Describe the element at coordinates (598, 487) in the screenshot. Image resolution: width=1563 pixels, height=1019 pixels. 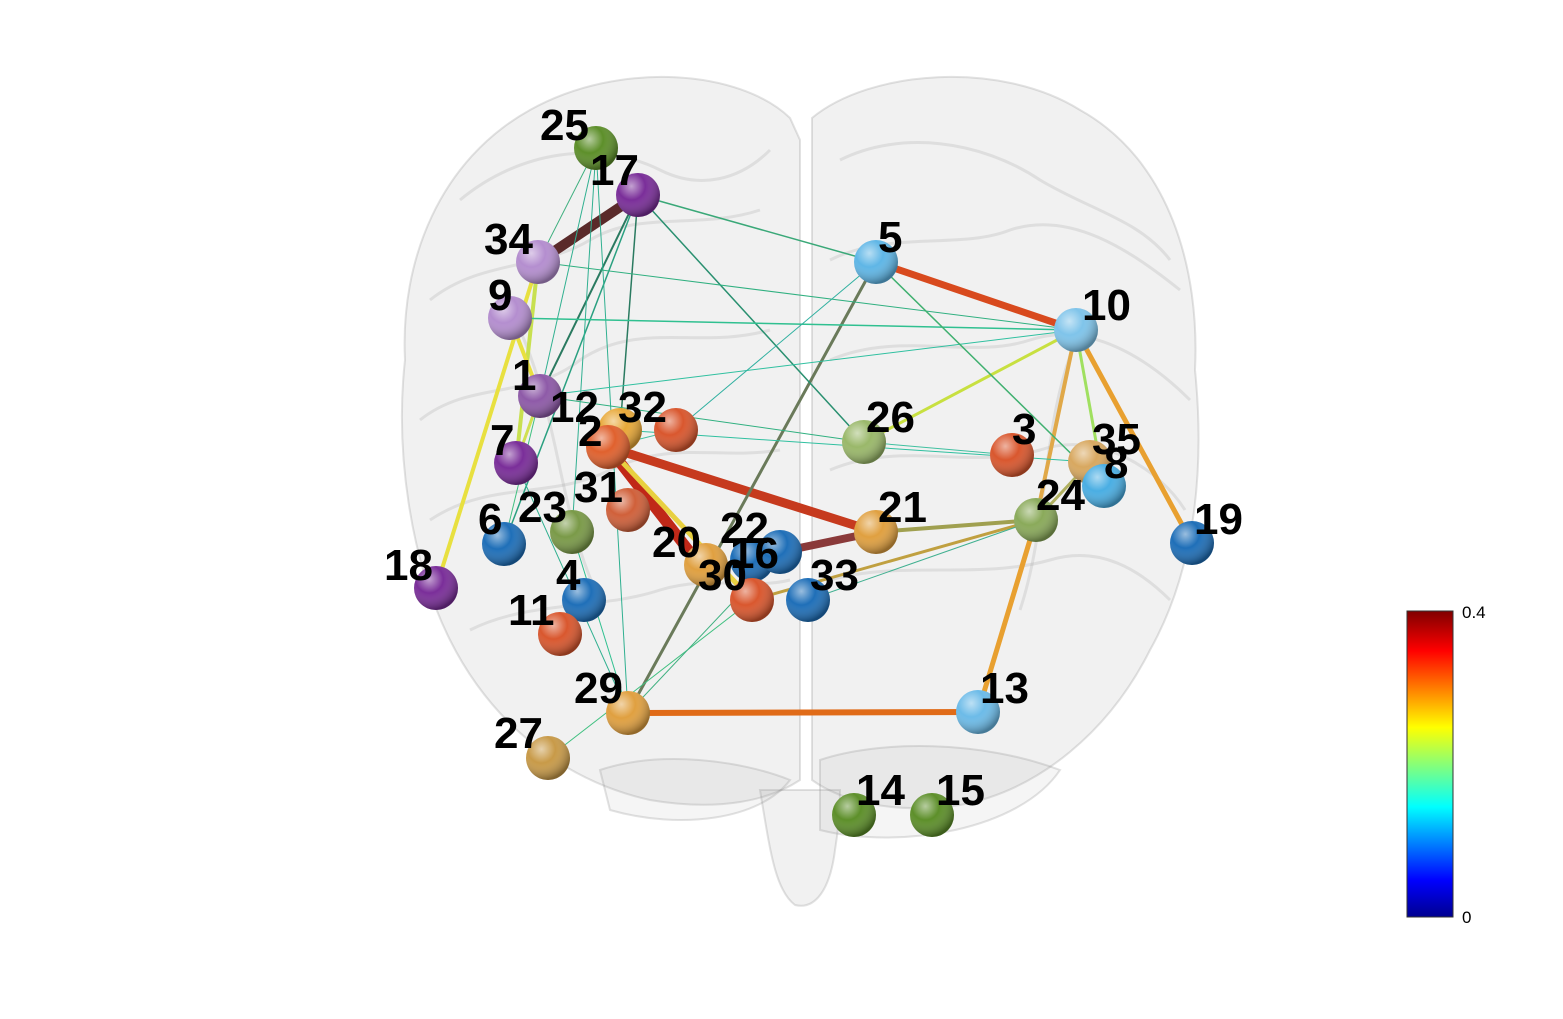
I see `node-label: 31` at that location.